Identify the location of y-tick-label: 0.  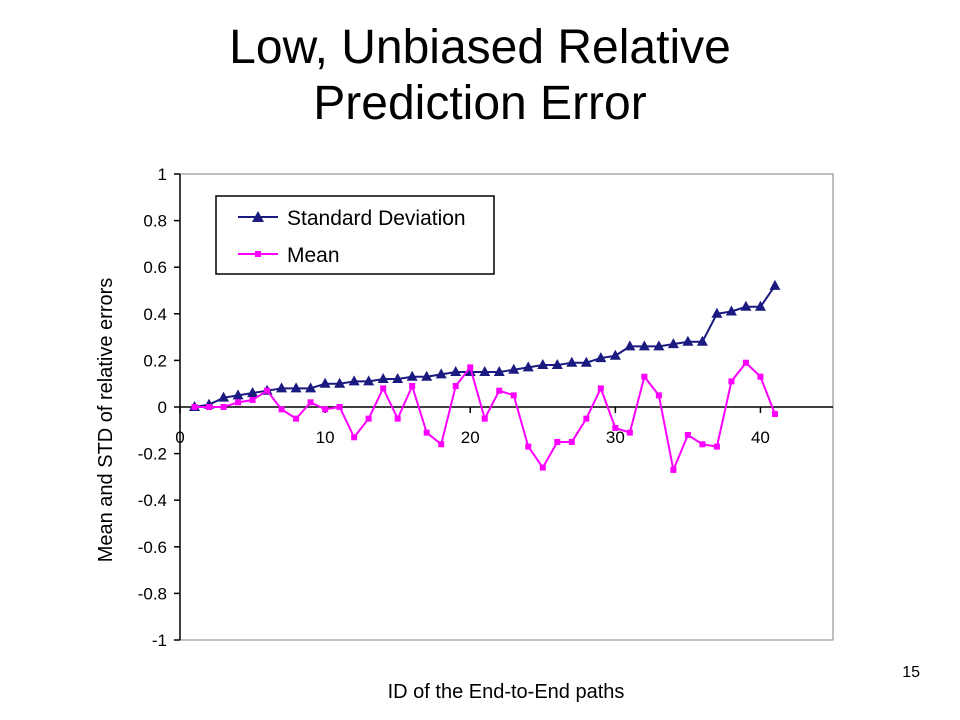
(162, 407).